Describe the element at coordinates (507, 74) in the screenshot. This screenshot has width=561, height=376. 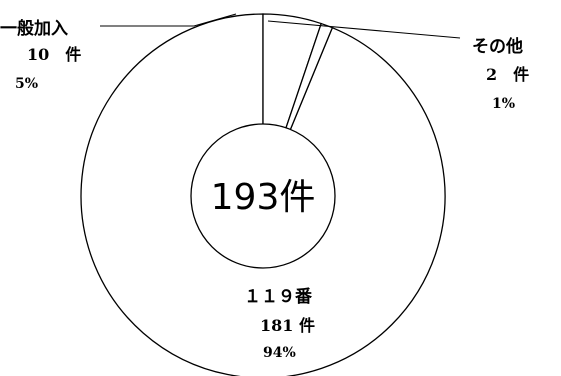
I see `value-label-sonota: 2 件` at that location.